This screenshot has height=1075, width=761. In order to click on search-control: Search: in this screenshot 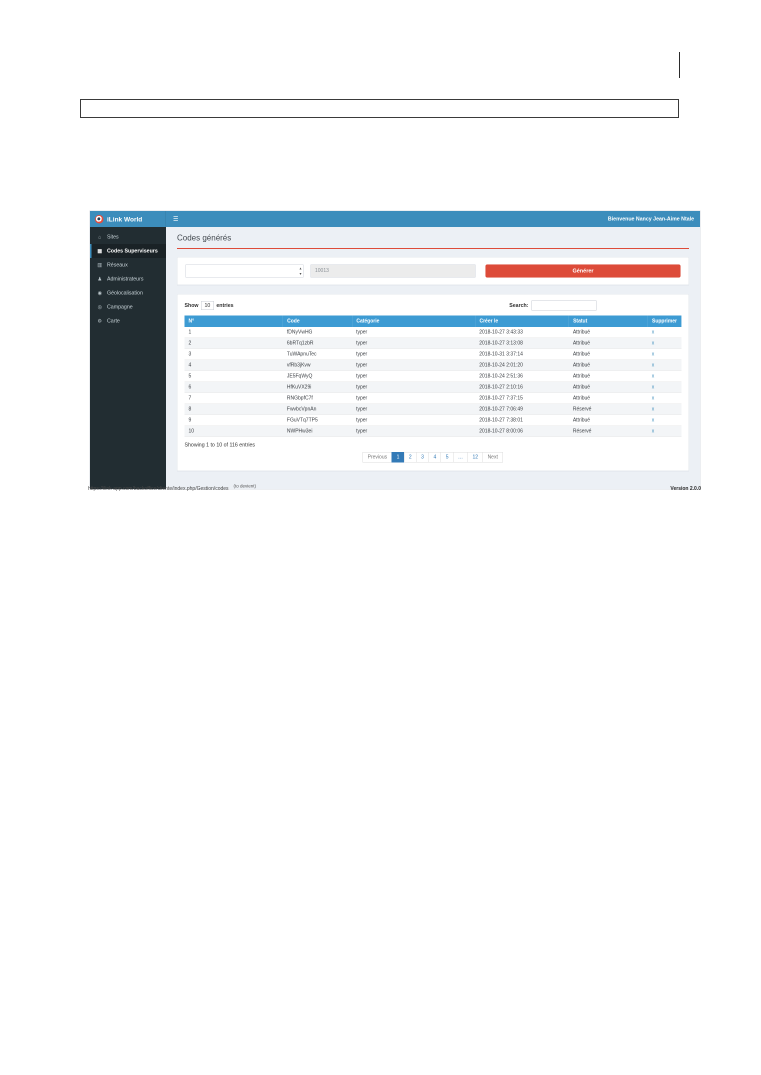, I will do `click(553, 305)`.